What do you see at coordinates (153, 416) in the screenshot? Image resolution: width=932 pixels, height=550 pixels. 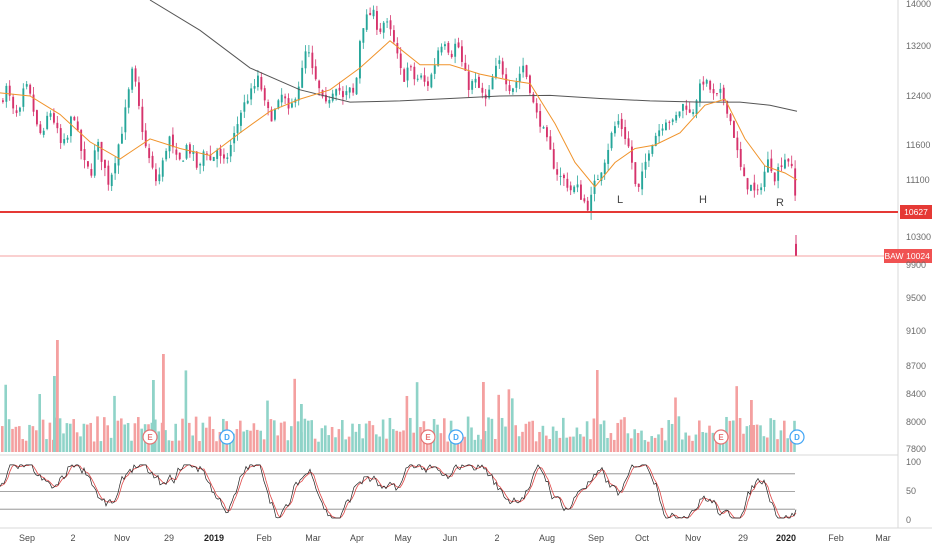 I see `volume-spike` at bounding box center [153, 416].